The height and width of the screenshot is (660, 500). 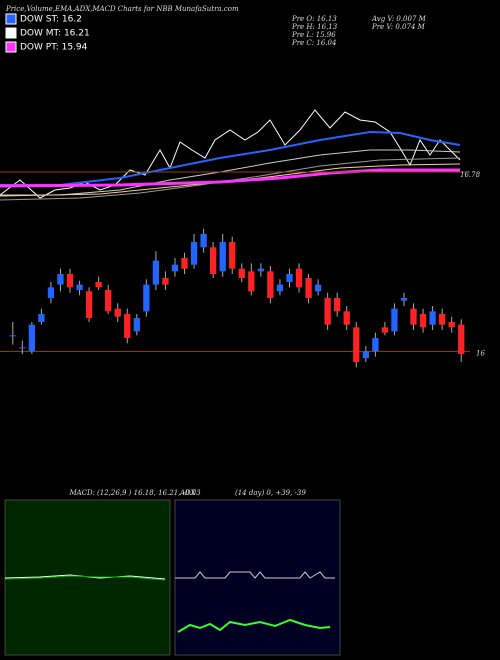 I want to click on info-line: Pre C: 16.04, so click(x=313, y=43).